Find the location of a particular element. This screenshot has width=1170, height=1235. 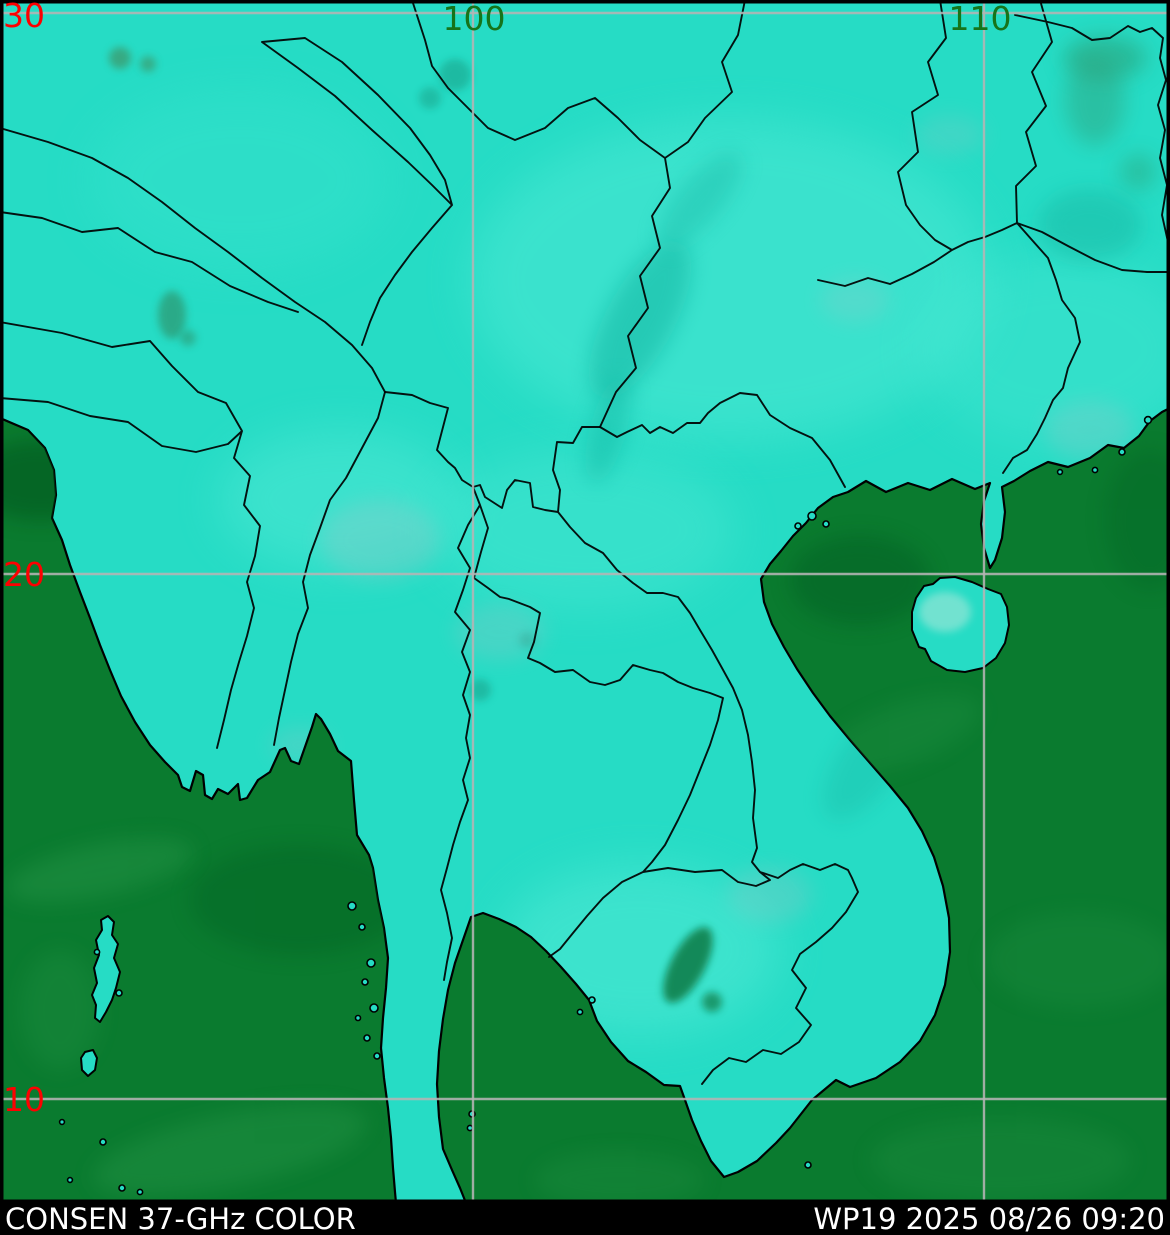

lon-label-100: 100 is located at coordinates (474, 19).